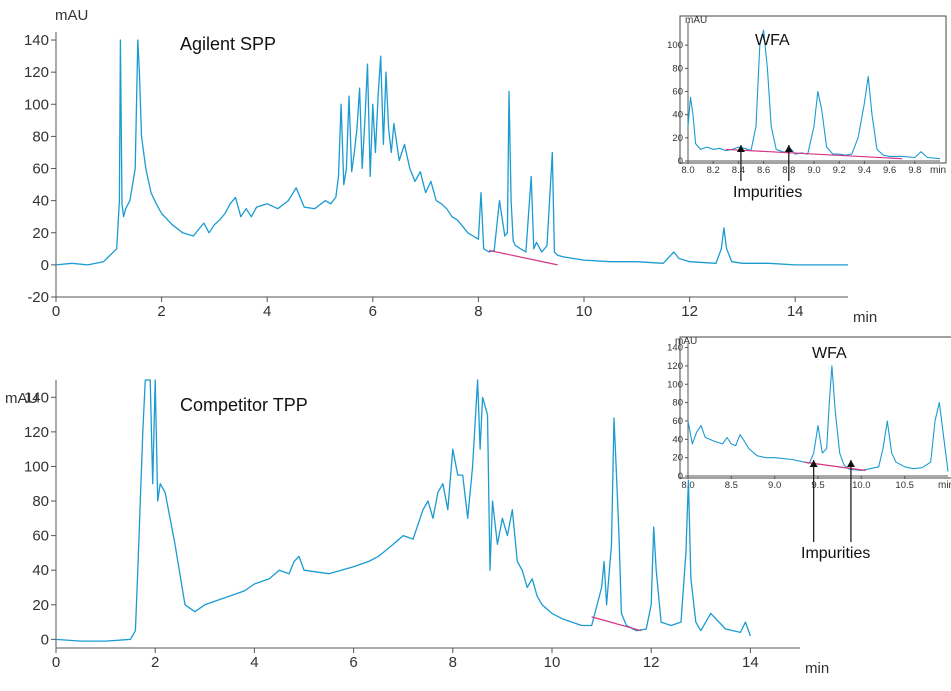  I want to click on x-tick-label: 8.2, so click(713, 170).